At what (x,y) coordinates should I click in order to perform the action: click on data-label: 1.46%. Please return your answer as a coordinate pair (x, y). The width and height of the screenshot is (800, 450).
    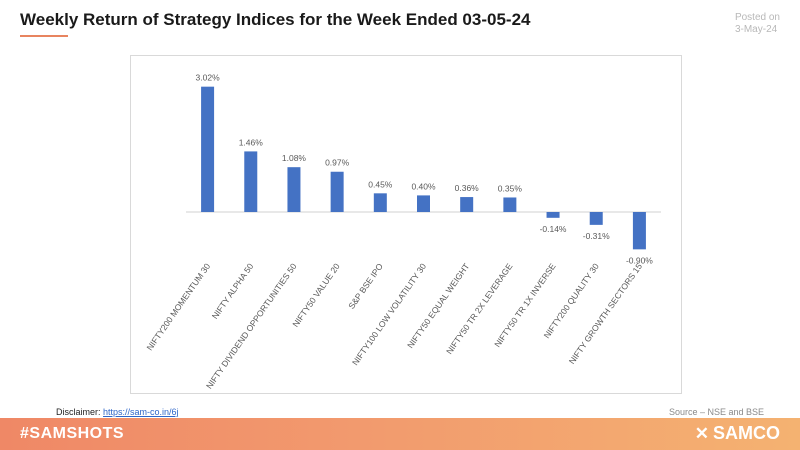
    Looking at the image, I should click on (251, 142).